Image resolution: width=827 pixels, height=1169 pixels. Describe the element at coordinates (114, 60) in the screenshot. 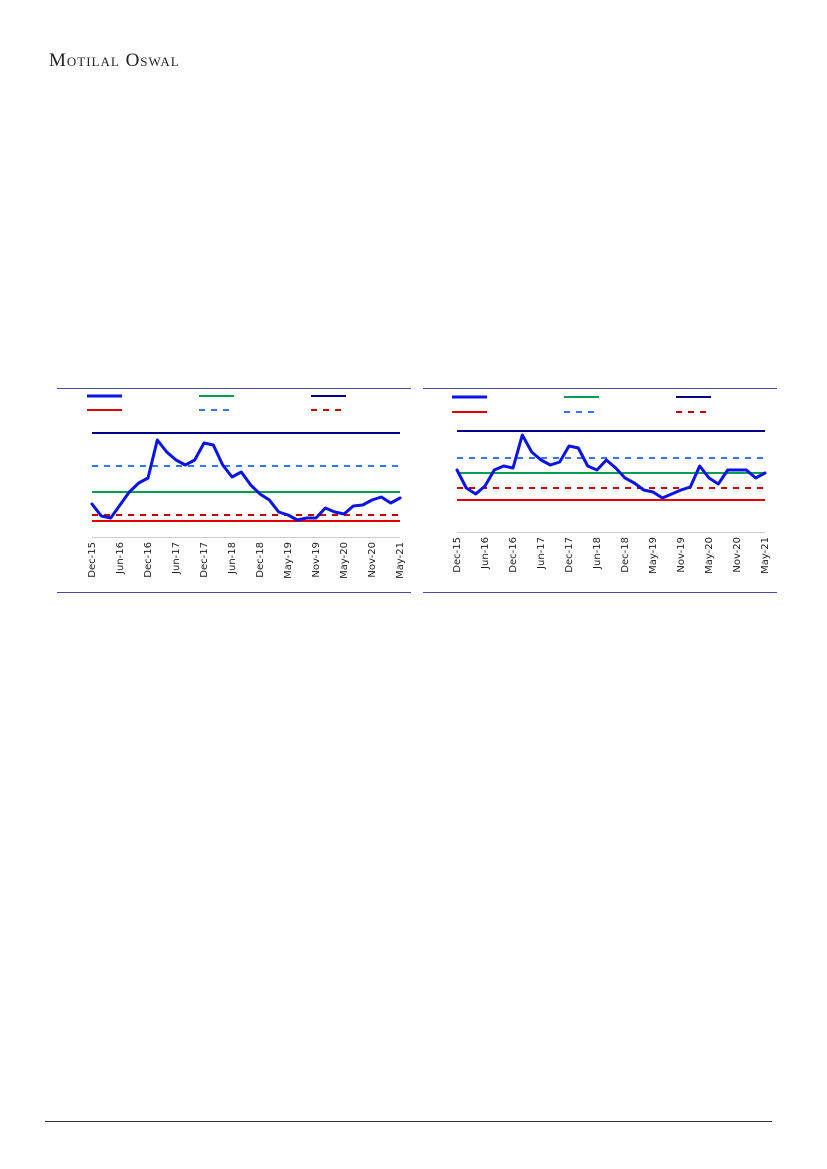

I see `brand-title: Motilal Oswal` at that location.